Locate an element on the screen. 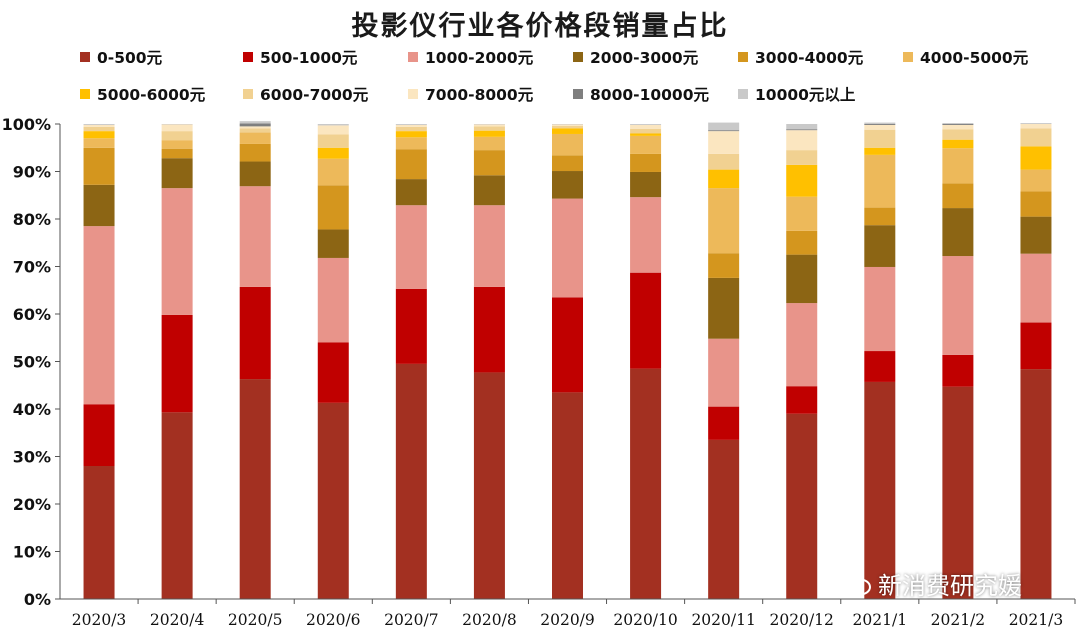  y-tick-label: 10% is located at coordinates (32, 552).